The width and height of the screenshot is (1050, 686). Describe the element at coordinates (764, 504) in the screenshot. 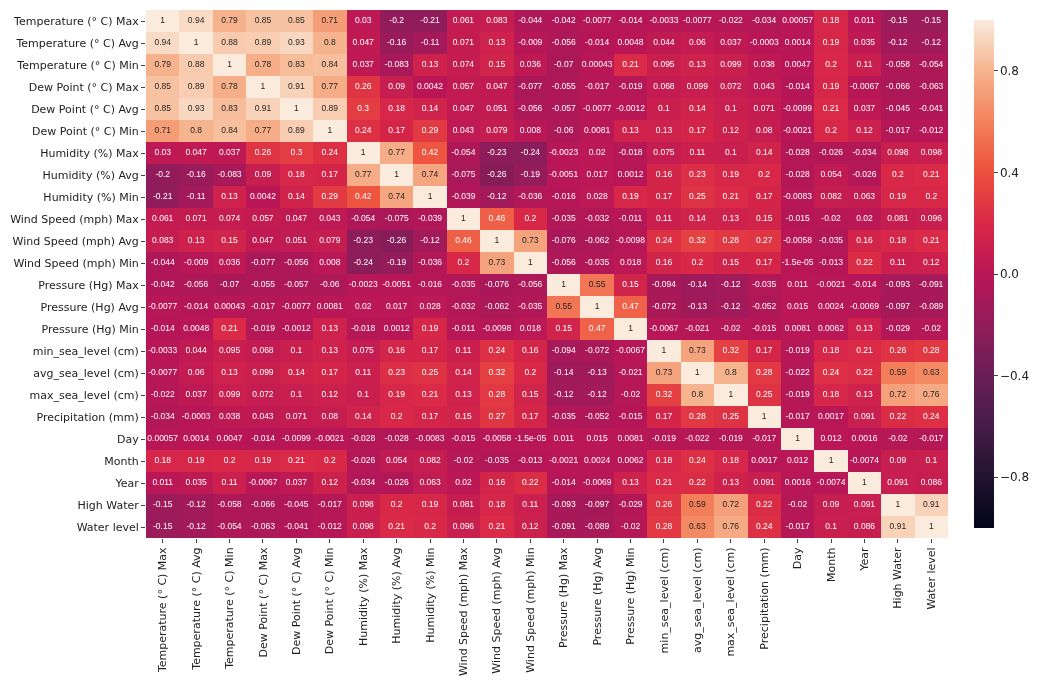

I see `data-label: 0.22` at that location.